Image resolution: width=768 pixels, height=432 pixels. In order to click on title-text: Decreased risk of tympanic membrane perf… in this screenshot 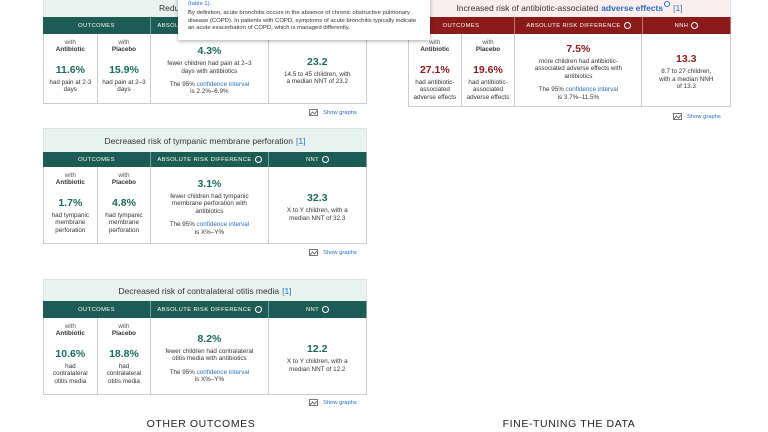, I will do `click(199, 140)`.